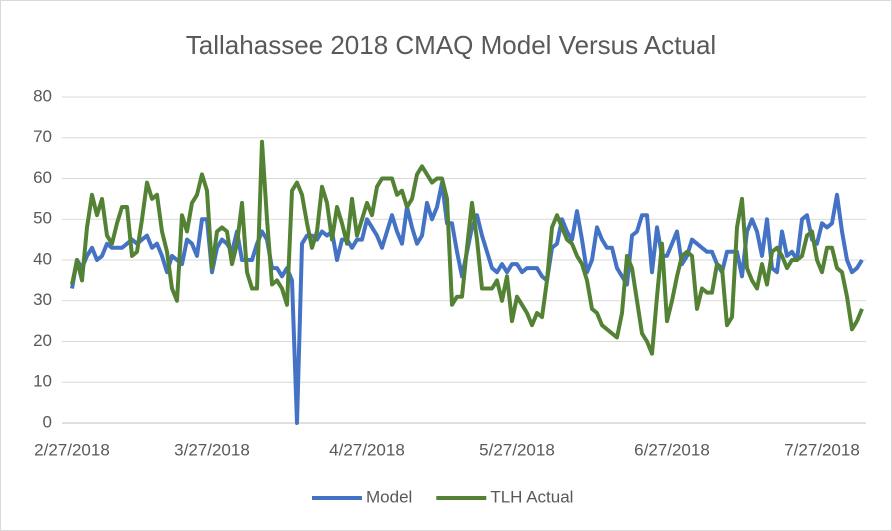  What do you see at coordinates (531, 496) in the screenshot?
I see `legend-label: TLH Actual` at bounding box center [531, 496].